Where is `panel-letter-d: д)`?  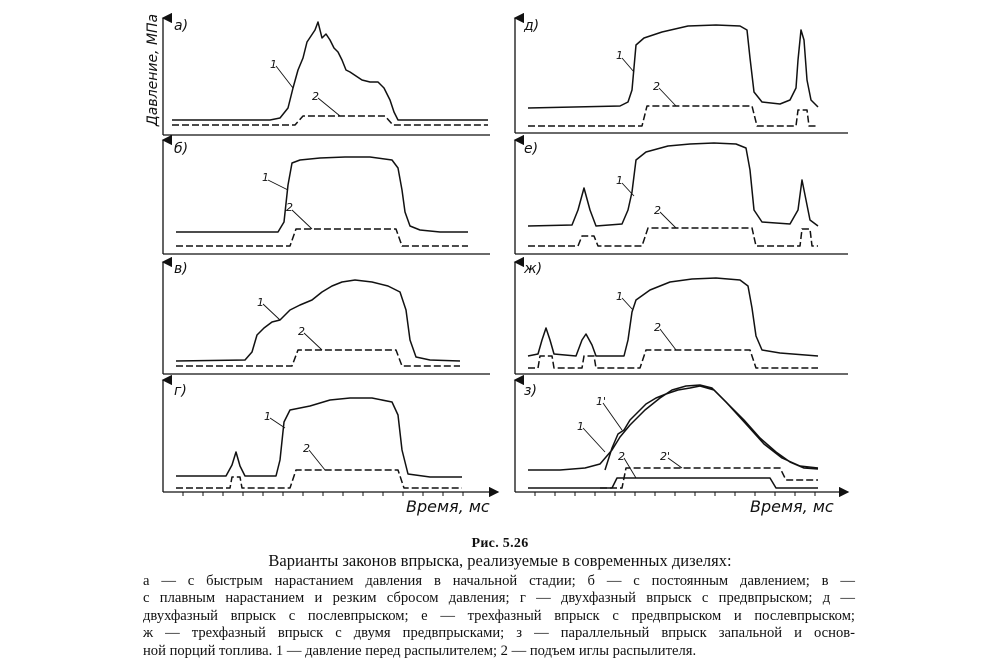 panel-letter-d: д) is located at coordinates (531, 26).